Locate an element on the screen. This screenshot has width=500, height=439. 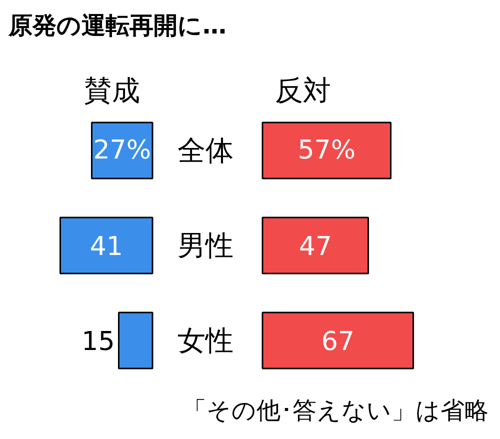
series-label: 反対 is located at coordinates (303, 90).